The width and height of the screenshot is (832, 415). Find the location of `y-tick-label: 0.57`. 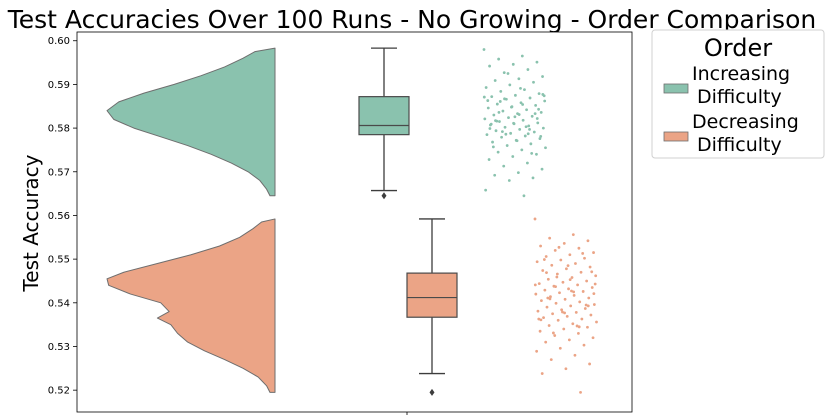

y-tick-label: 0.57 is located at coordinates (59, 172).